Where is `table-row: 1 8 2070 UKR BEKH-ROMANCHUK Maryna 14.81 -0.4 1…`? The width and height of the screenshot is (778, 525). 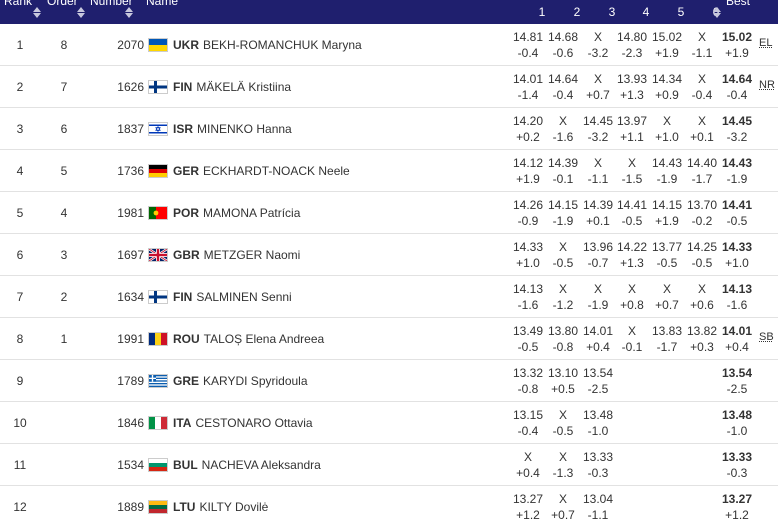
table-row: 1 8 2070 UKR BEKH-ROMANCHUK Maryna 14.81 -0.4 1… is located at coordinates (389, 45).